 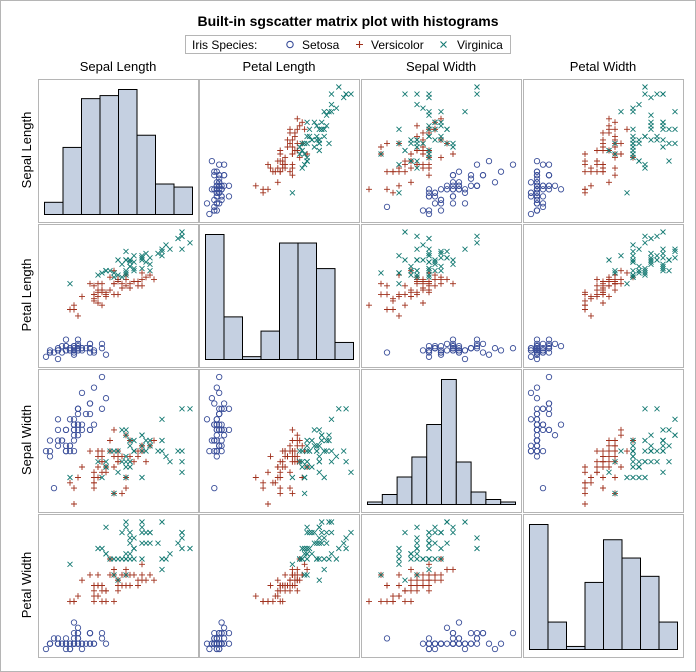 I want to click on cell-petal-width-vs-sepal-length, so click(x=118, y=586).